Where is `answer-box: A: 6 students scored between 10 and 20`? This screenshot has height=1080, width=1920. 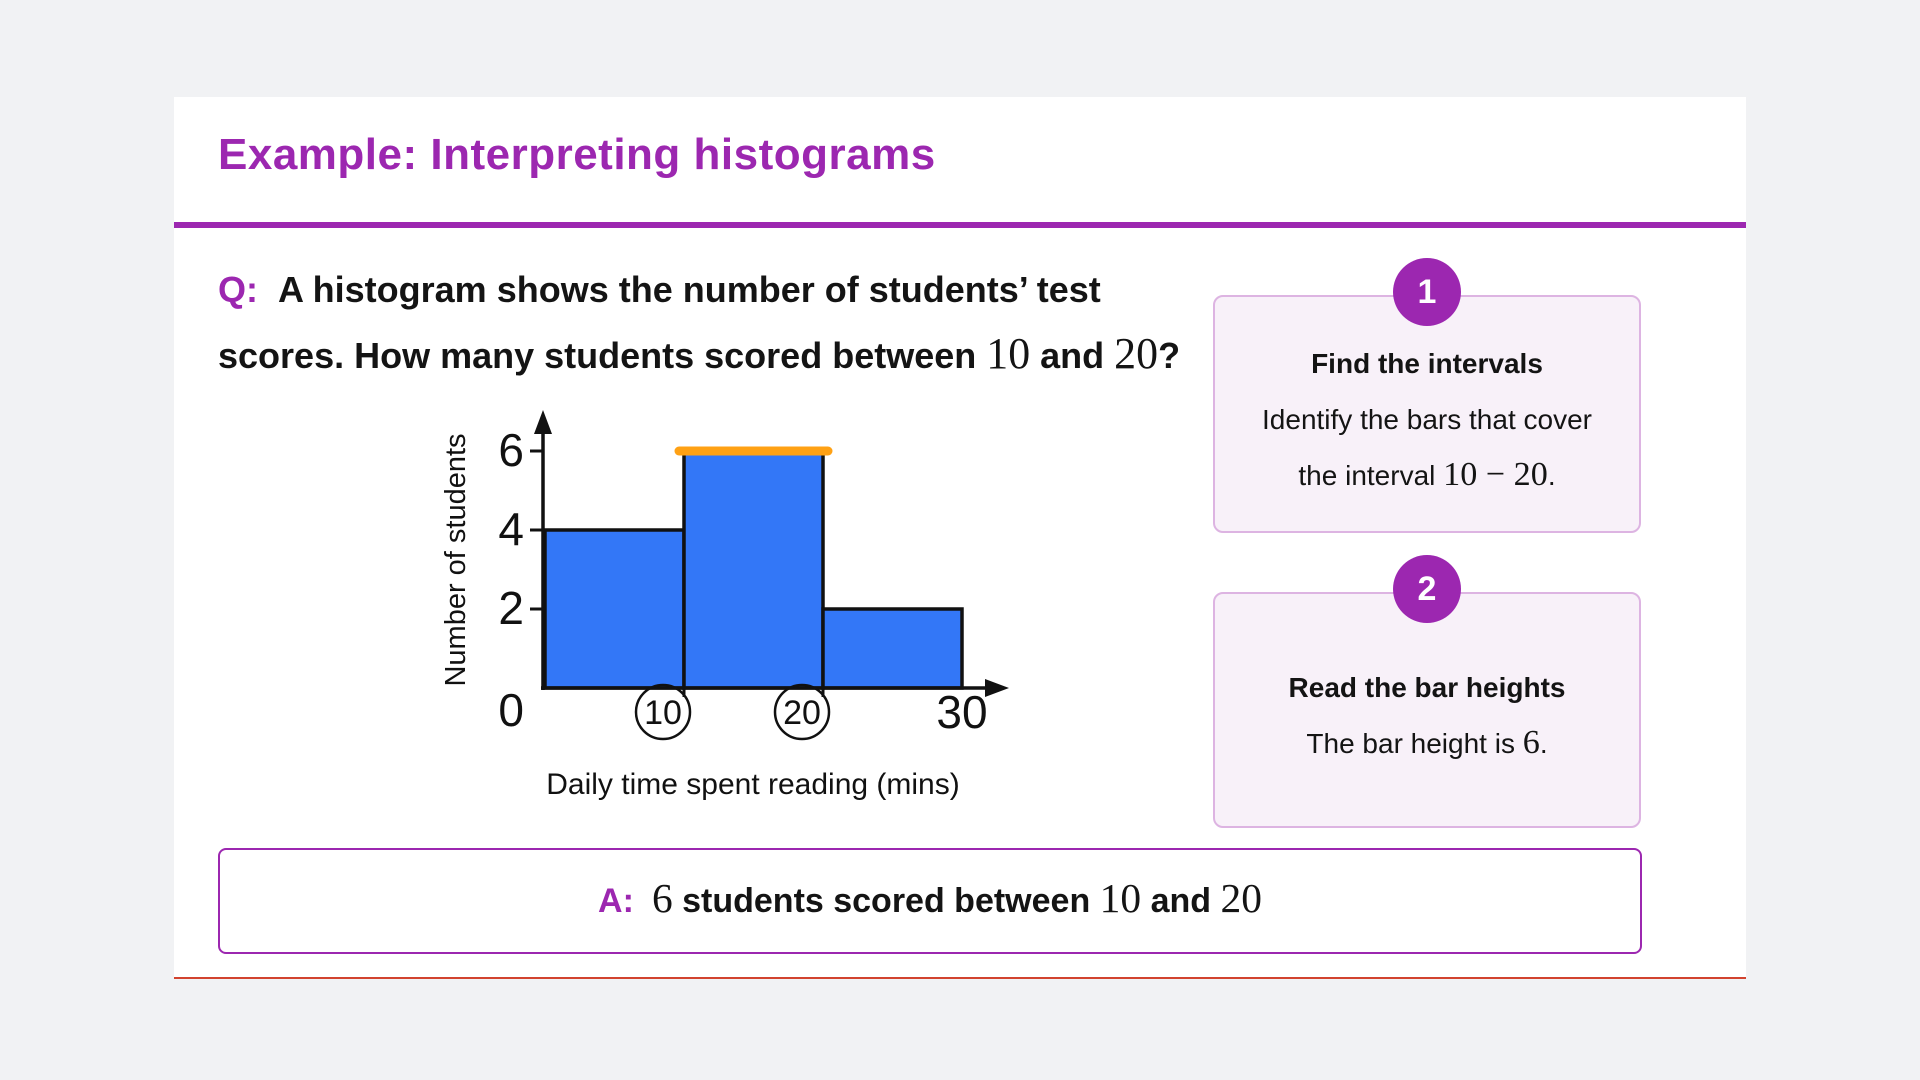
answer-box: A: 6 students scored between 10 and 20 is located at coordinates (930, 901).